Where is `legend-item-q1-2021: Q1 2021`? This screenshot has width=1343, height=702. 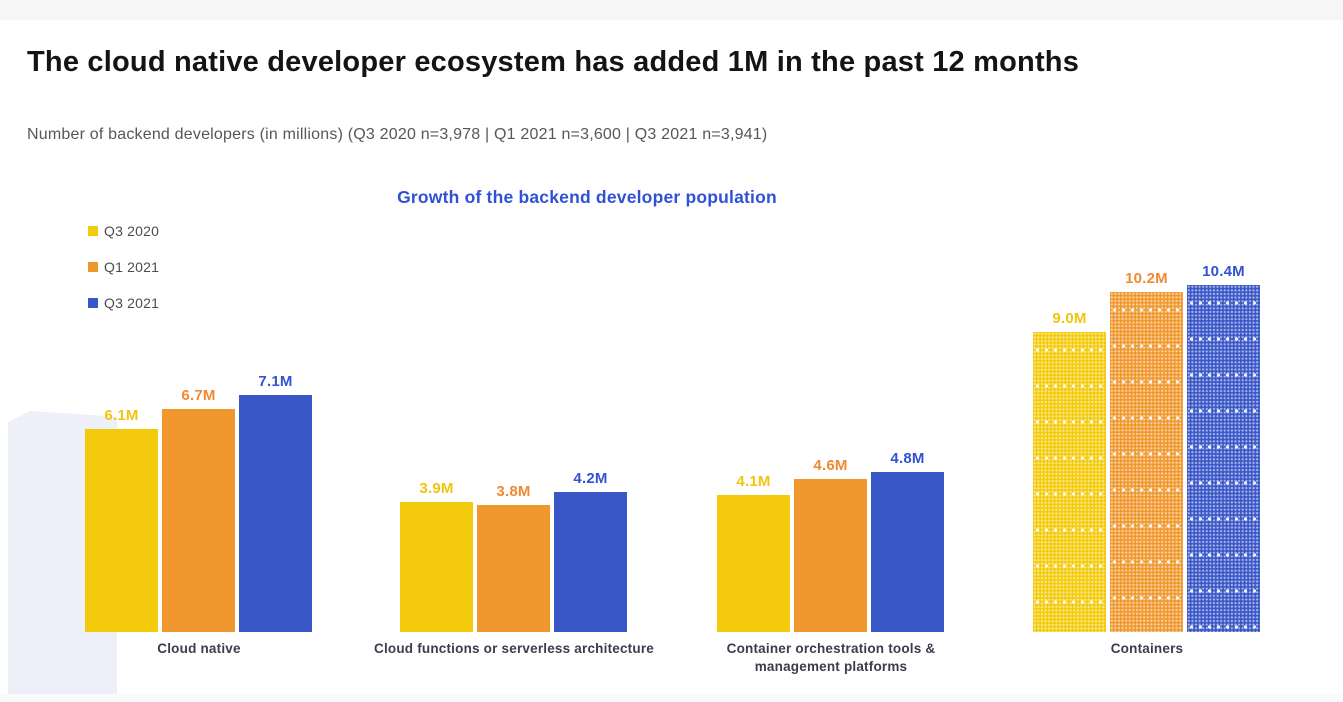 legend-item-q1-2021: Q1 2021 is located at coordinates (124, 267).